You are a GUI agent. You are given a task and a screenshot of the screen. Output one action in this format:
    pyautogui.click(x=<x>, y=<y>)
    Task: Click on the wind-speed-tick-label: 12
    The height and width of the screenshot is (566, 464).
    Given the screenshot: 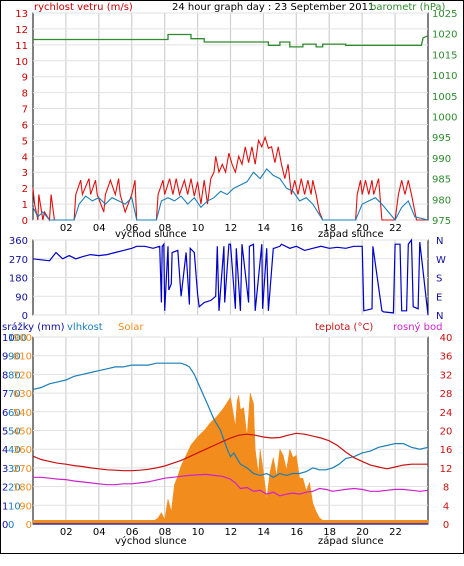 What is the action you would take?
    pyautogui.click(x=21, y=30)
    